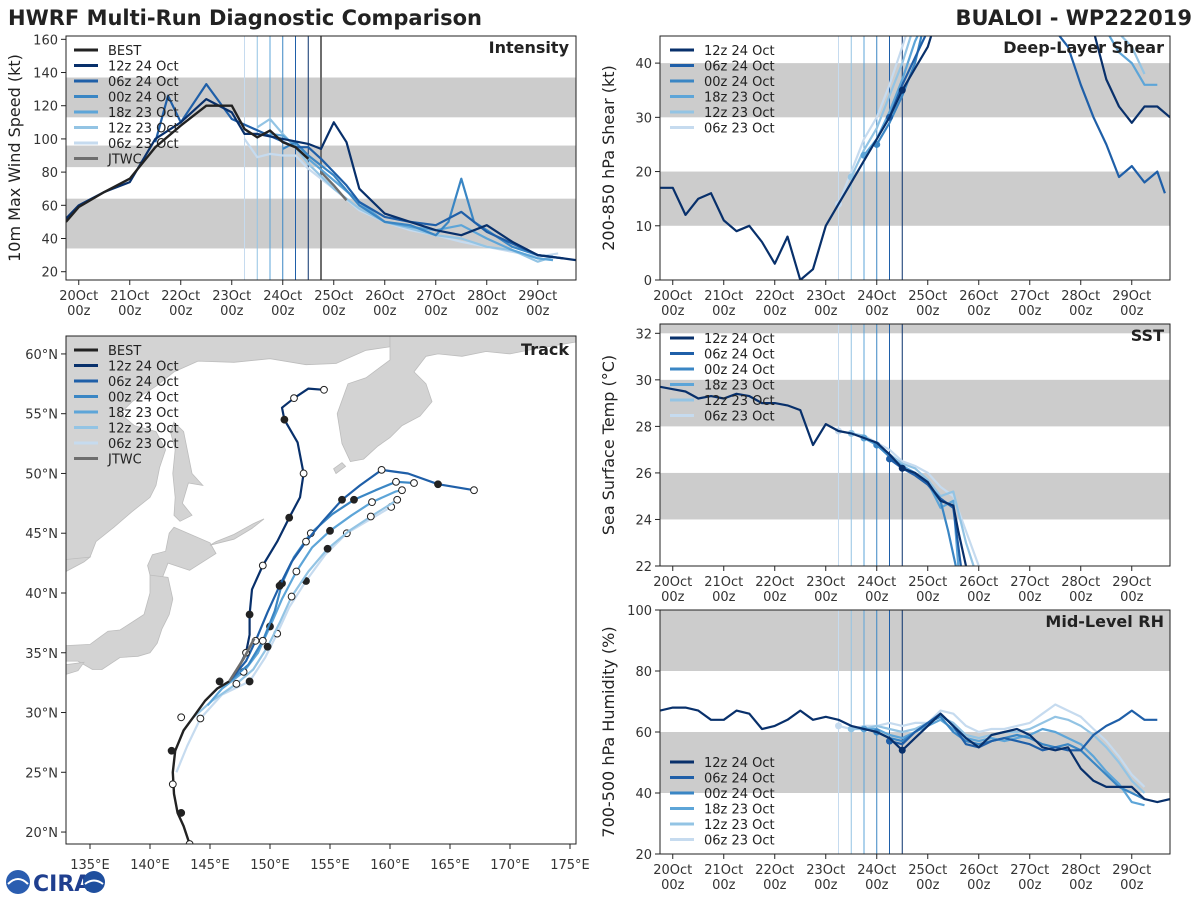 This screenshot has height=900, width=1200. Describe the element at coordinates (333, 296) in the screenshot. I see `intensity-xtick-label: 25Oct` at that location.